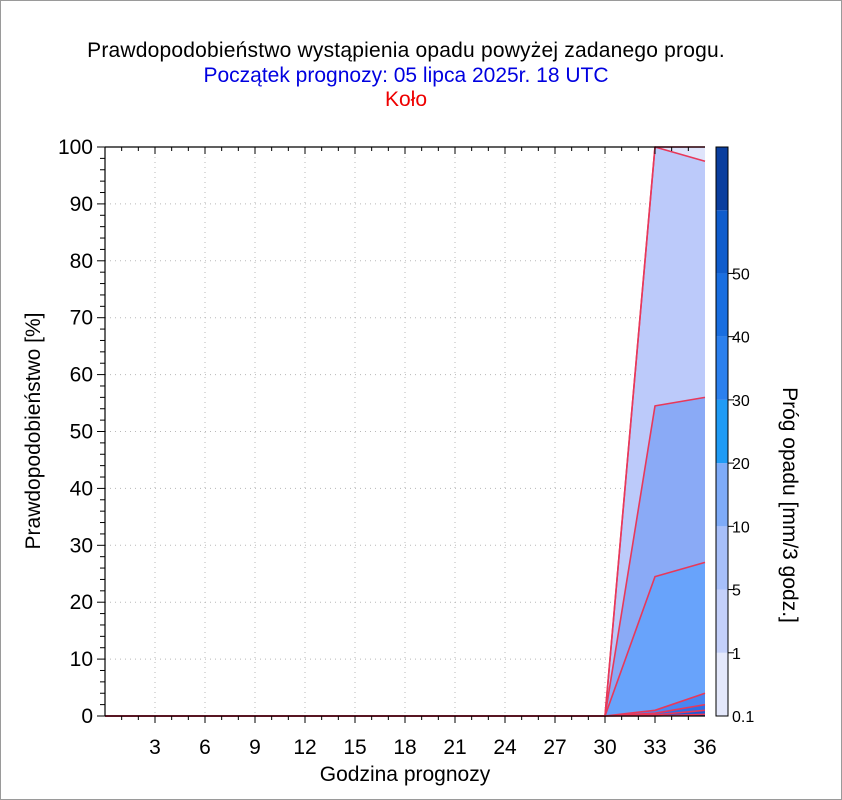 The height and width of the screenshot is (800, 842). I want to click on colorbar-label-50: 50, so click(741, 274).